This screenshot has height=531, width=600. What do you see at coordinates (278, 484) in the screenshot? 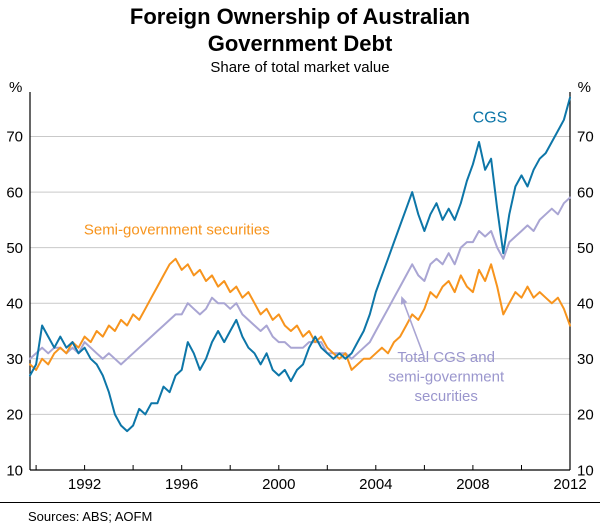
I see `x-axis-label: 2000` at bounding box center [278, 484].